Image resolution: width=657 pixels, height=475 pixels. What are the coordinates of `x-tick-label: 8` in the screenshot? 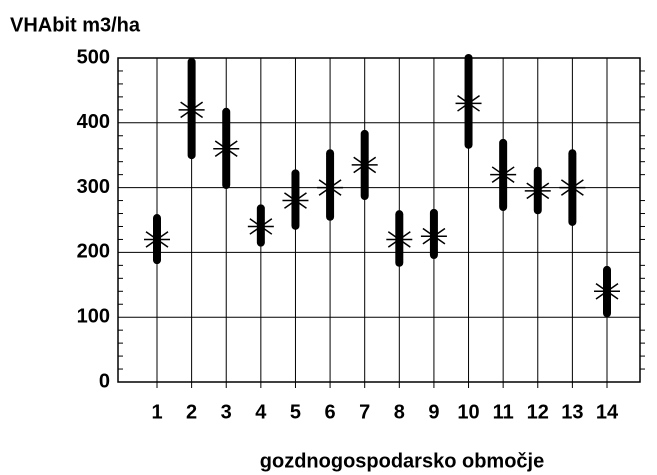 It's located at (399, 412).